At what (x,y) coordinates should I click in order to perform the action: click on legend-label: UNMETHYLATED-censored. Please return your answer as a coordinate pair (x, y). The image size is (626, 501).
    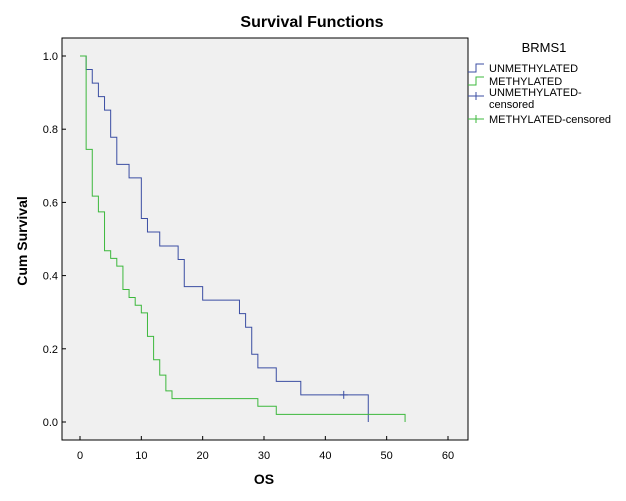
    Looking at the image, I should click on (535, 99).